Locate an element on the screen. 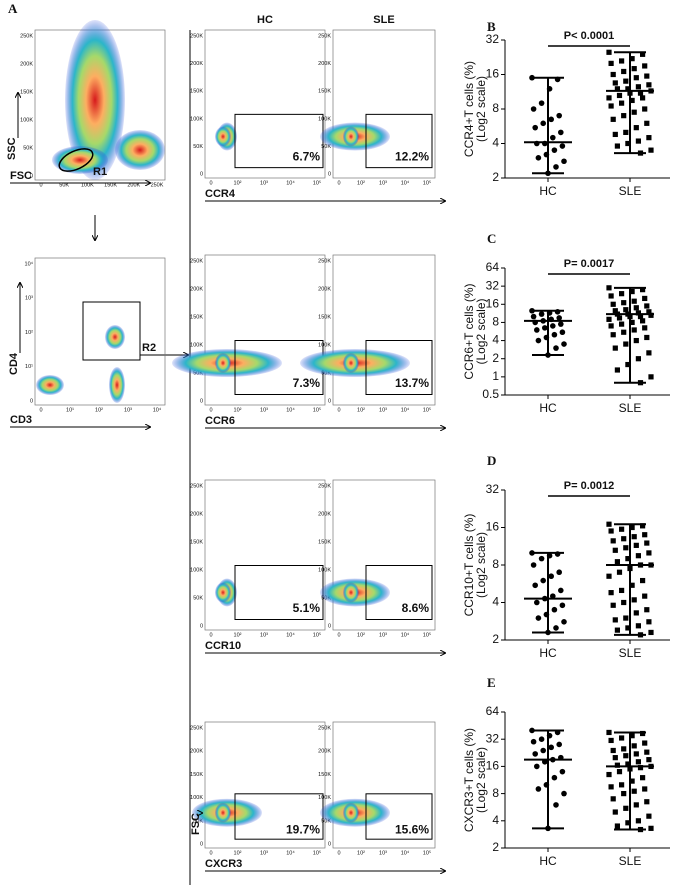  y-tick-label: 50K is located at coordinates (28, 148).